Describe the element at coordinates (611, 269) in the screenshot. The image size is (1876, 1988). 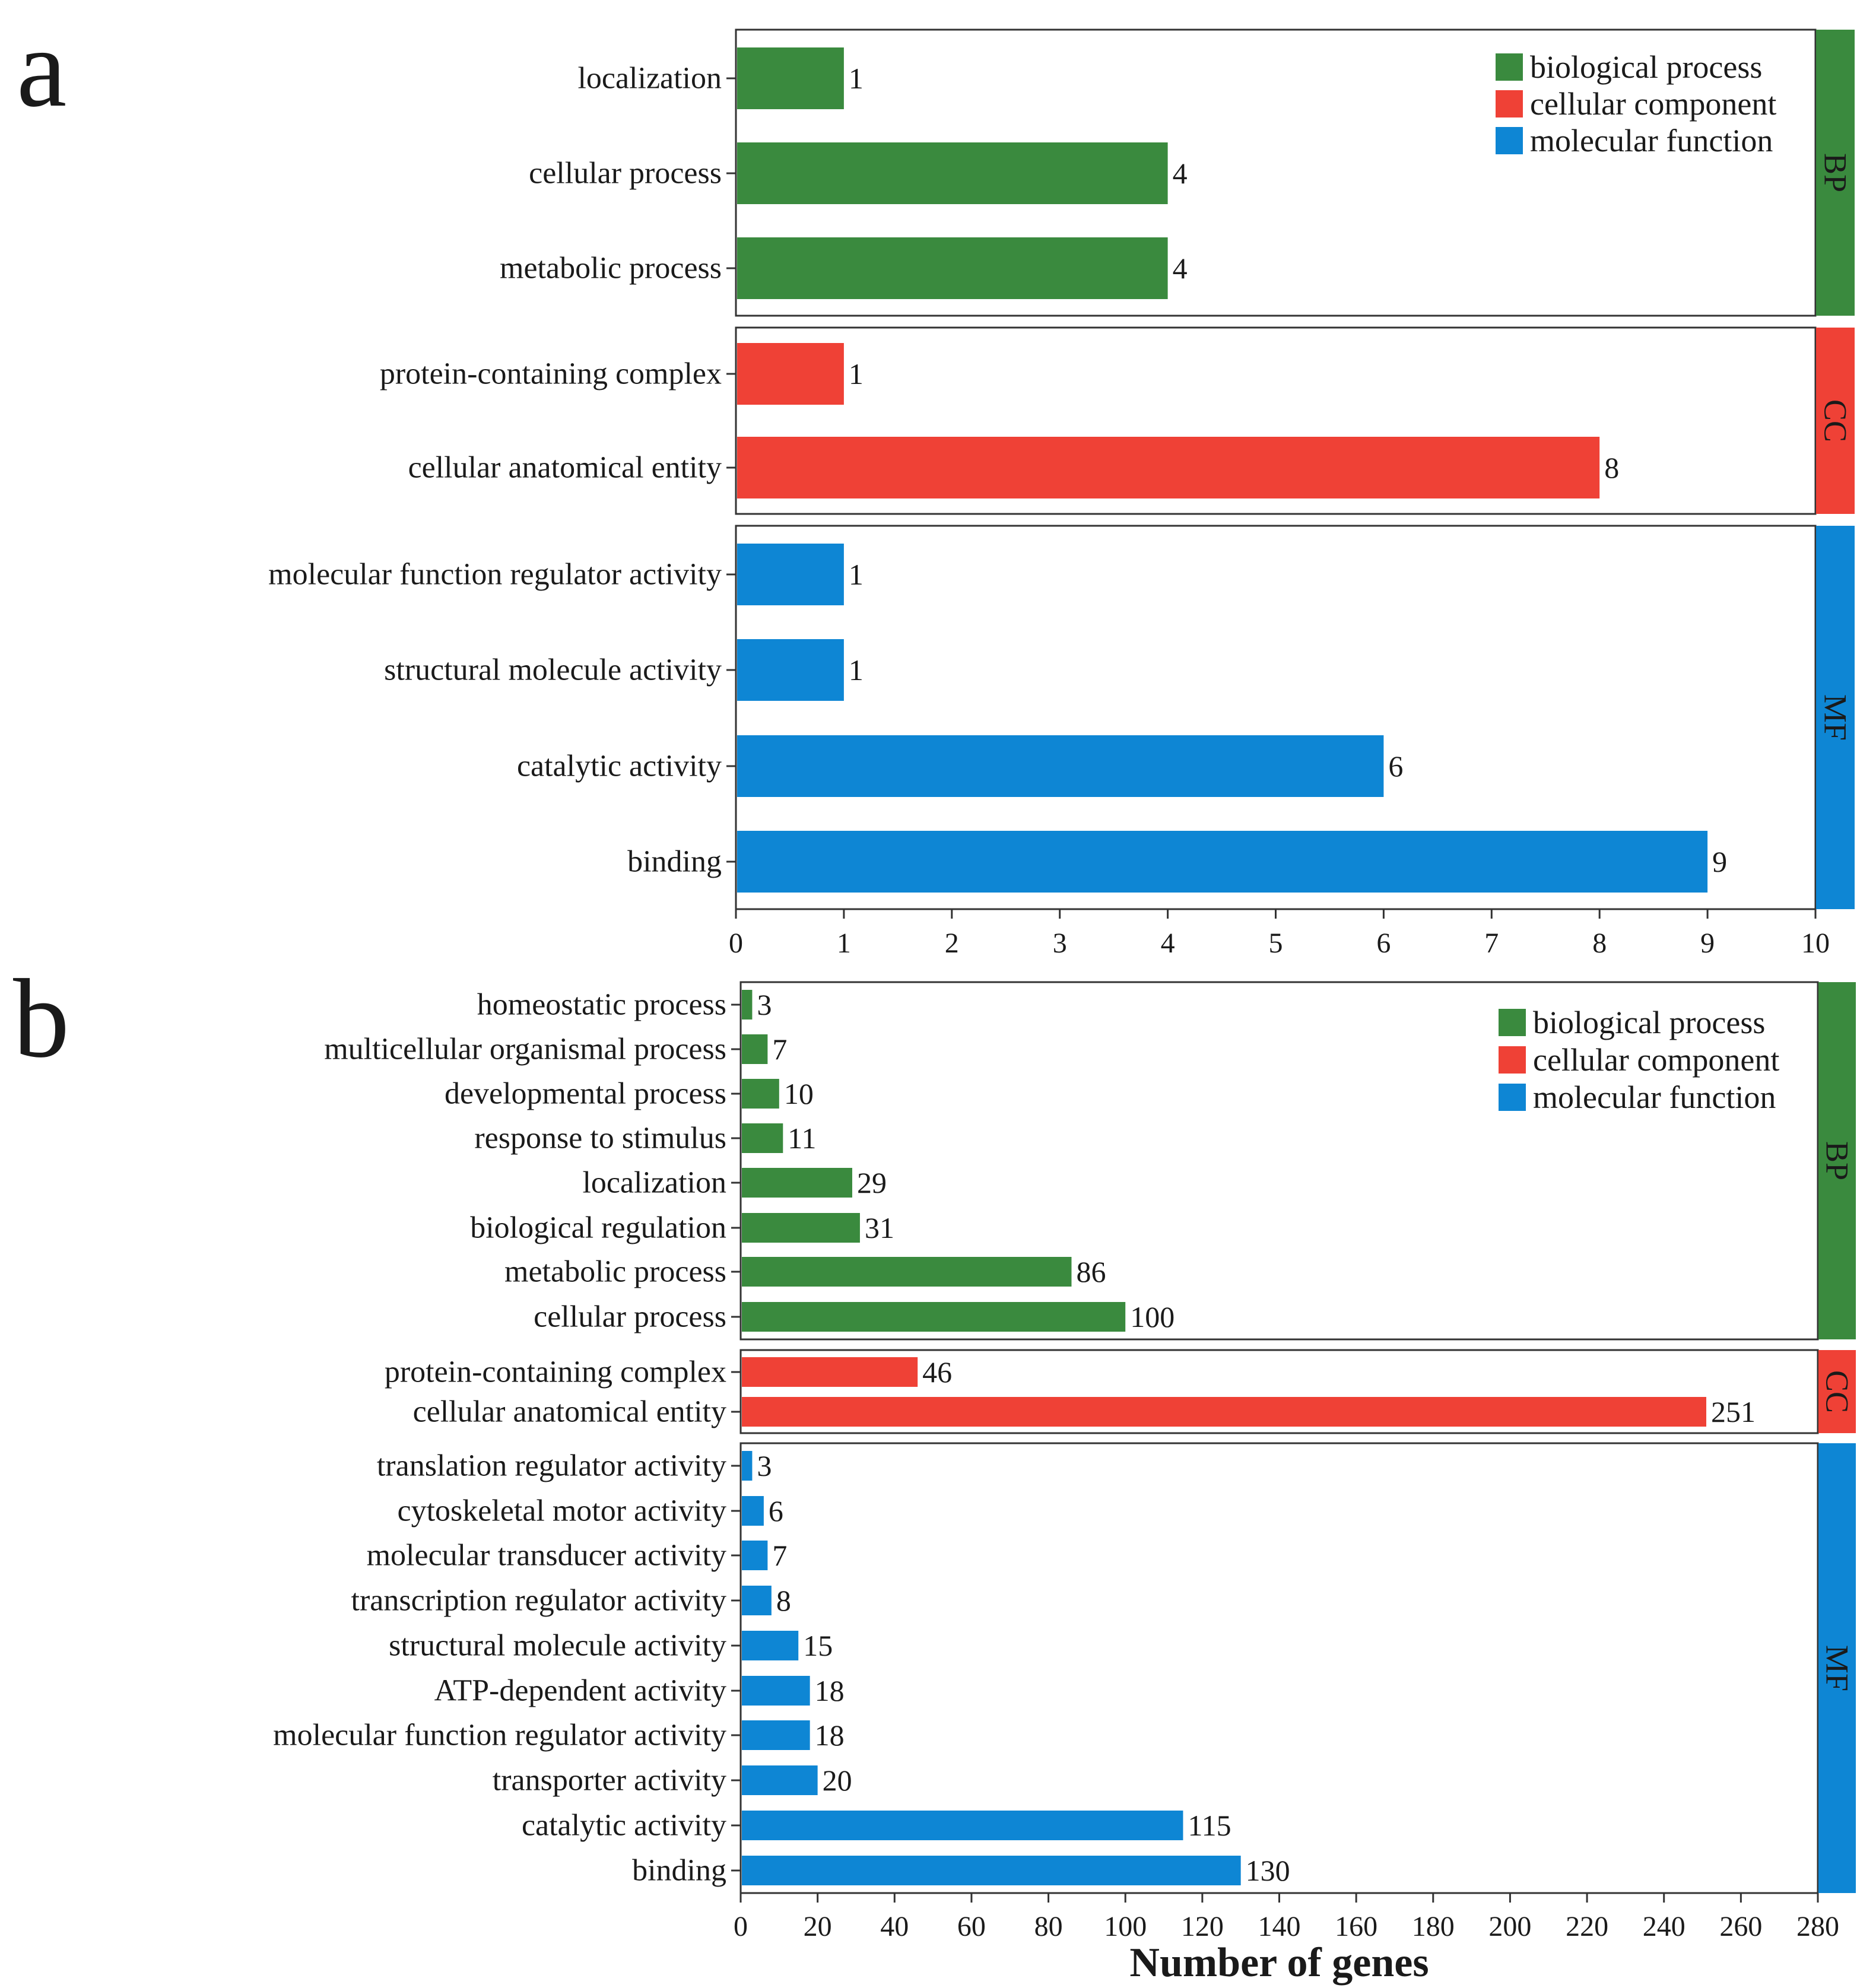
I see `category-label: metabolic process` at that location.